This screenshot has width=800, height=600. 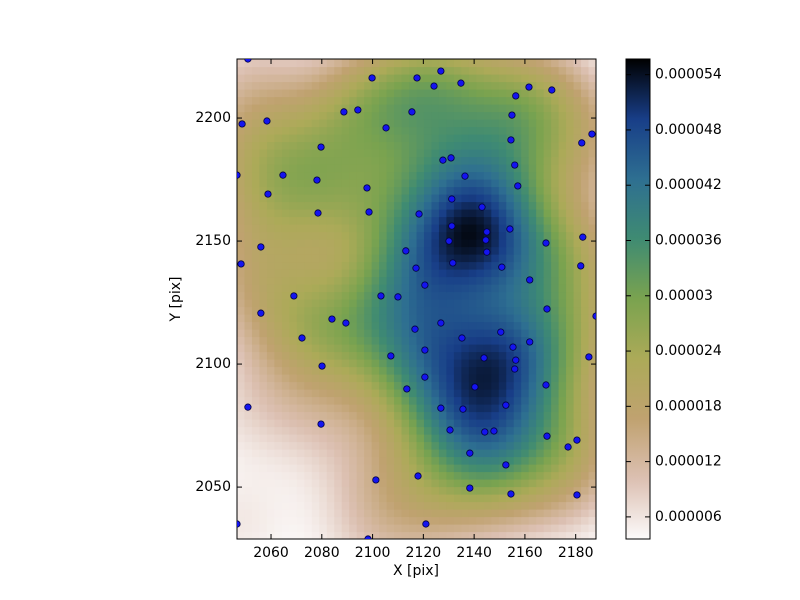 I want to click on colorbar-tick-label: 0.000024, so click(x=688, y=351).